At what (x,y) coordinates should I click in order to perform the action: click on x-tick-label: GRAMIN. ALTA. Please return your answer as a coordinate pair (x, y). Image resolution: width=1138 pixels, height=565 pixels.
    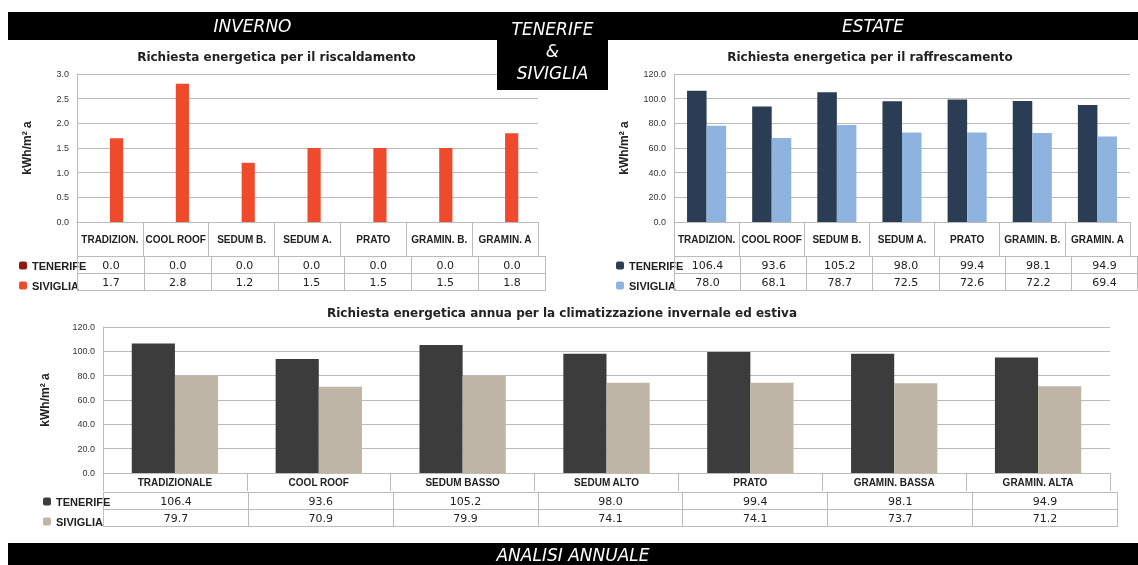
    Looking at the image, I should click on (1038, 482).